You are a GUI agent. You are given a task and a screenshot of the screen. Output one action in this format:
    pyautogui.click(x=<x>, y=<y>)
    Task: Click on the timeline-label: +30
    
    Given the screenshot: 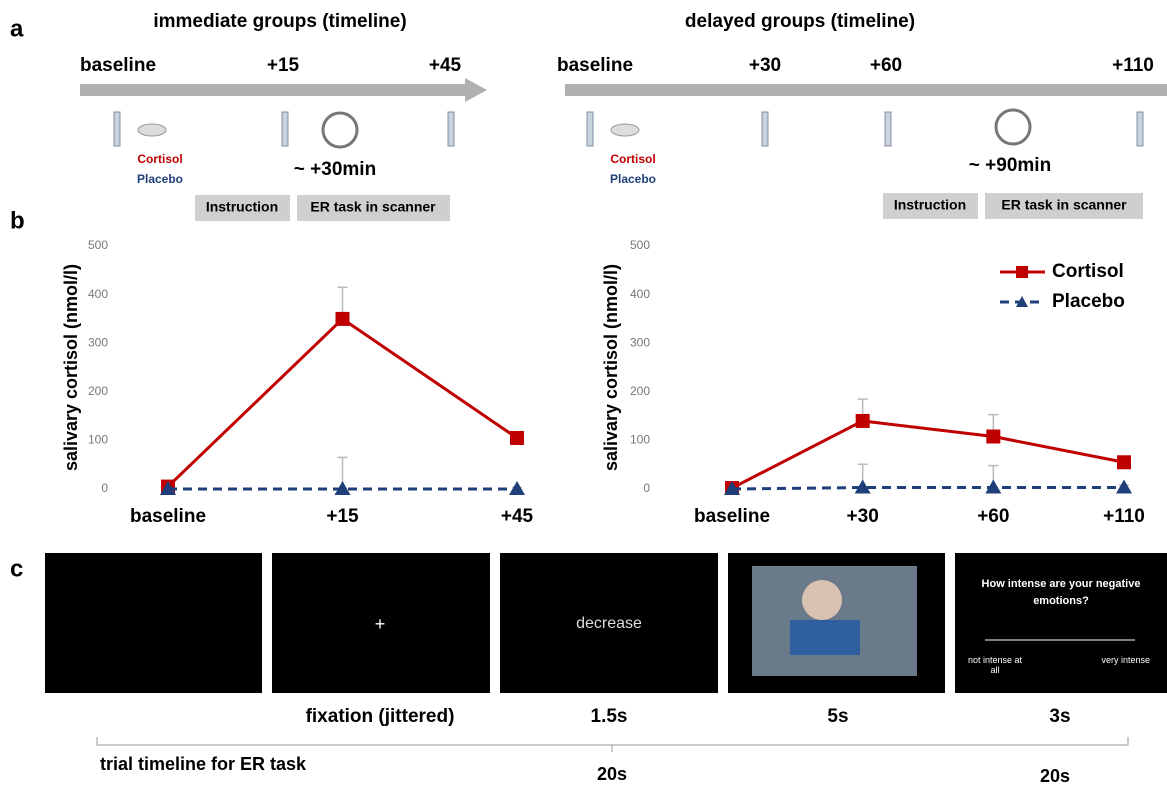 What is the action you would take?
    pyautogui.click(x=765, y=65)
    